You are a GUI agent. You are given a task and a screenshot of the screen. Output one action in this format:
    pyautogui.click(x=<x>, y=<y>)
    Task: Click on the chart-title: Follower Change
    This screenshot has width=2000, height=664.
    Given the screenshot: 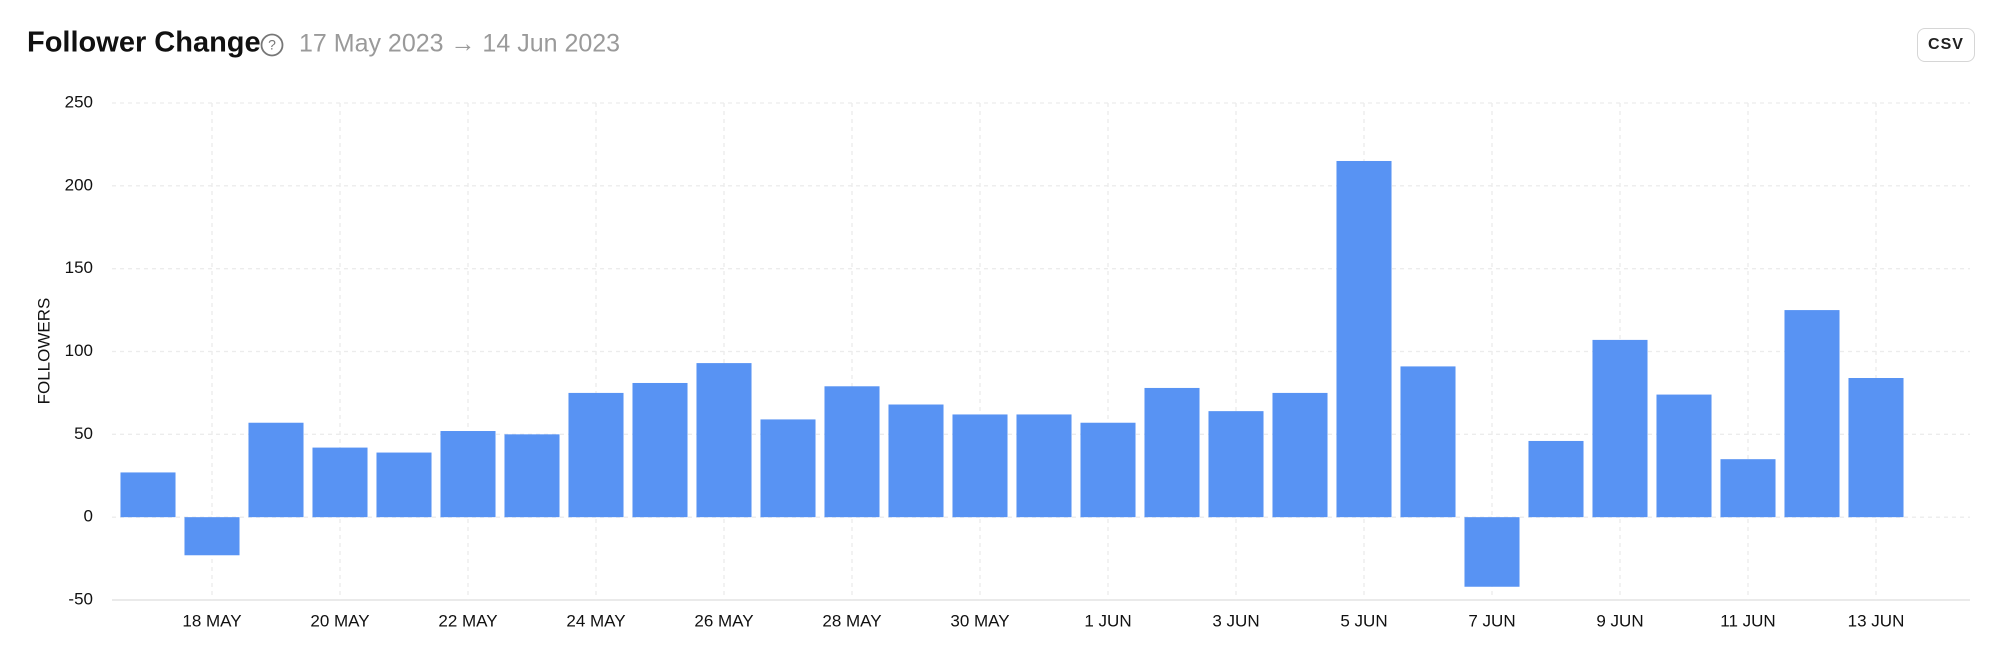 What is the action you would take?
    pyautogui.click(x=144, y=43)
    